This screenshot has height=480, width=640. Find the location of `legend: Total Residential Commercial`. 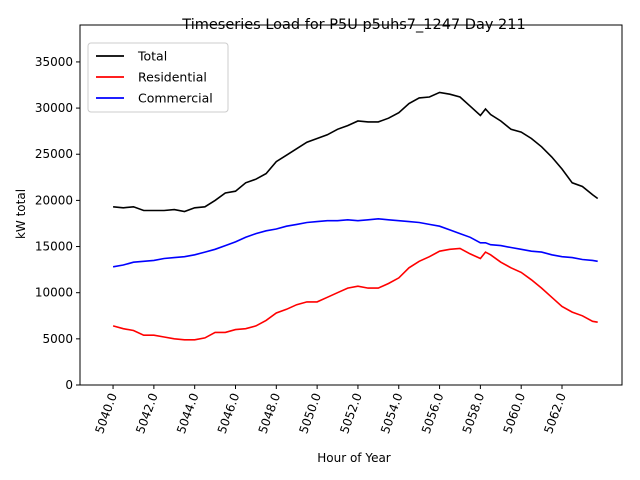

legend: Total Residential Commercial is located at coordinates (158, 77).